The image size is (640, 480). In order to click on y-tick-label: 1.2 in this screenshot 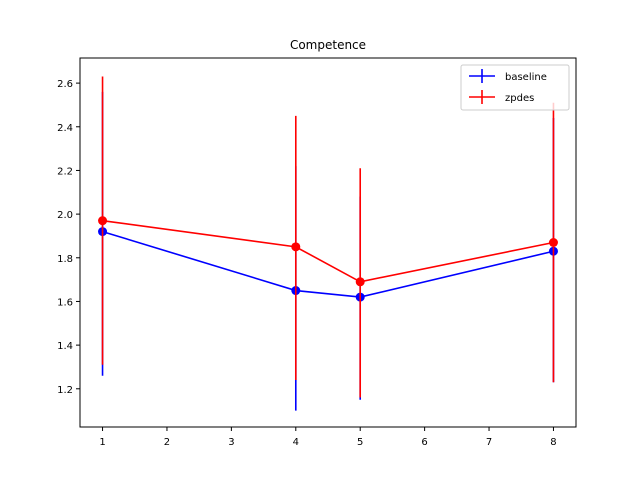, I will do `click(65, 390)`.